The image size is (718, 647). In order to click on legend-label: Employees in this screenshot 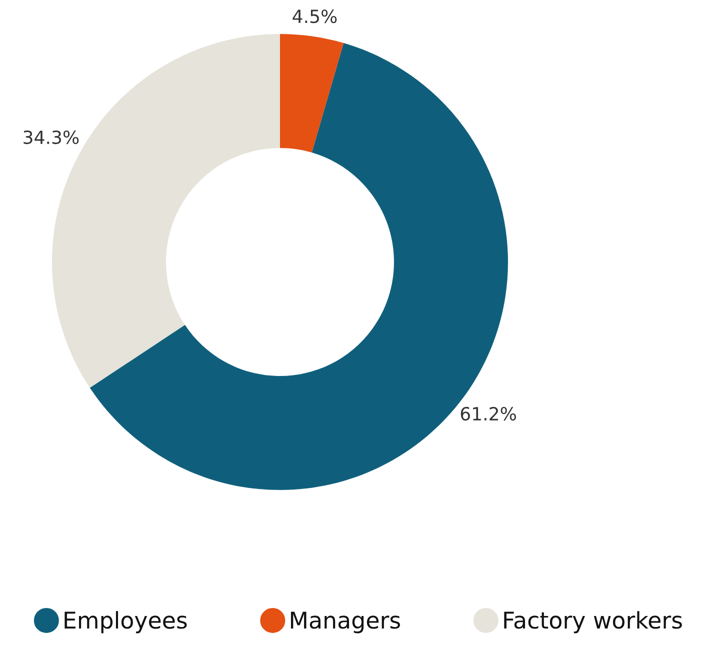, I will do `click(125, 622)`.